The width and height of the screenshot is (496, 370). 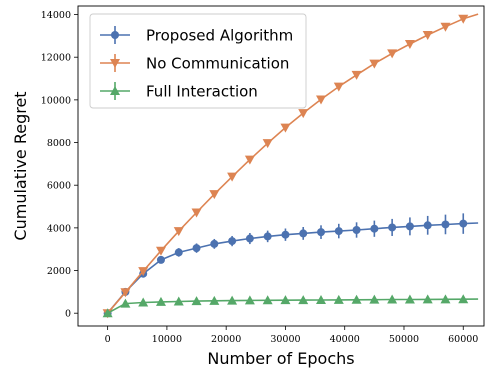 I want to click on legend-entry-0: Proposed Algorithm, so click(x=196, y=35).